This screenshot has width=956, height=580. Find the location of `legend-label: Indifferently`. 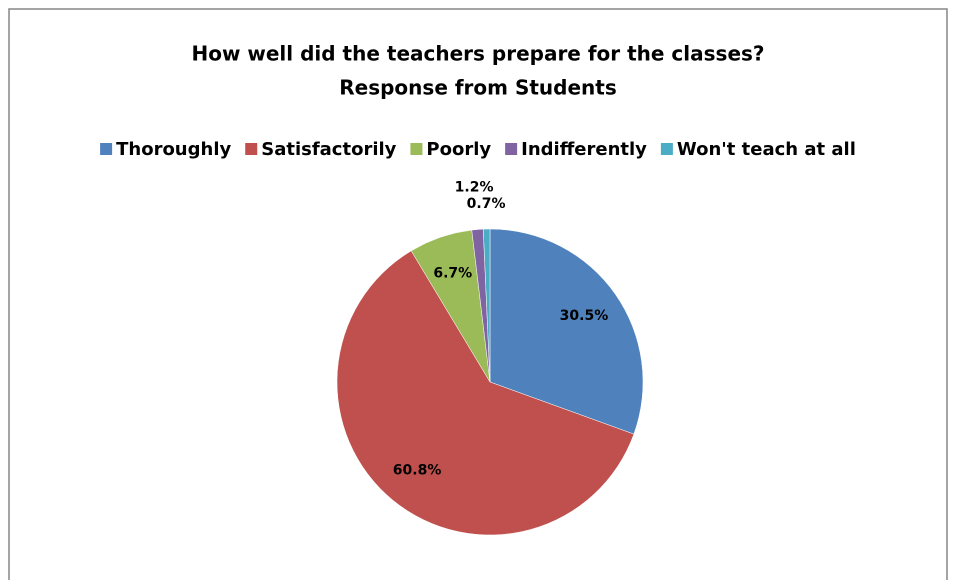

legend-label: Indifferently is located at coordinates (584, 149).